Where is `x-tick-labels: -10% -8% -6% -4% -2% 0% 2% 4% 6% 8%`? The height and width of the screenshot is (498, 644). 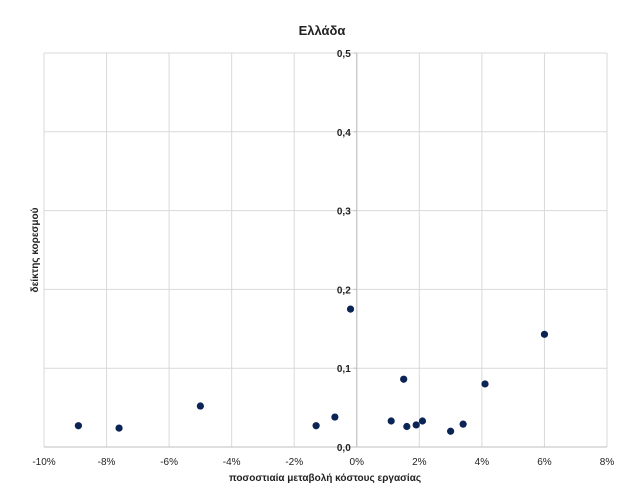
x-tick-labels: -10% -8% -6% -4% -2% 0% 2% 4% 6% 8% is located at coordinates (323, 462).